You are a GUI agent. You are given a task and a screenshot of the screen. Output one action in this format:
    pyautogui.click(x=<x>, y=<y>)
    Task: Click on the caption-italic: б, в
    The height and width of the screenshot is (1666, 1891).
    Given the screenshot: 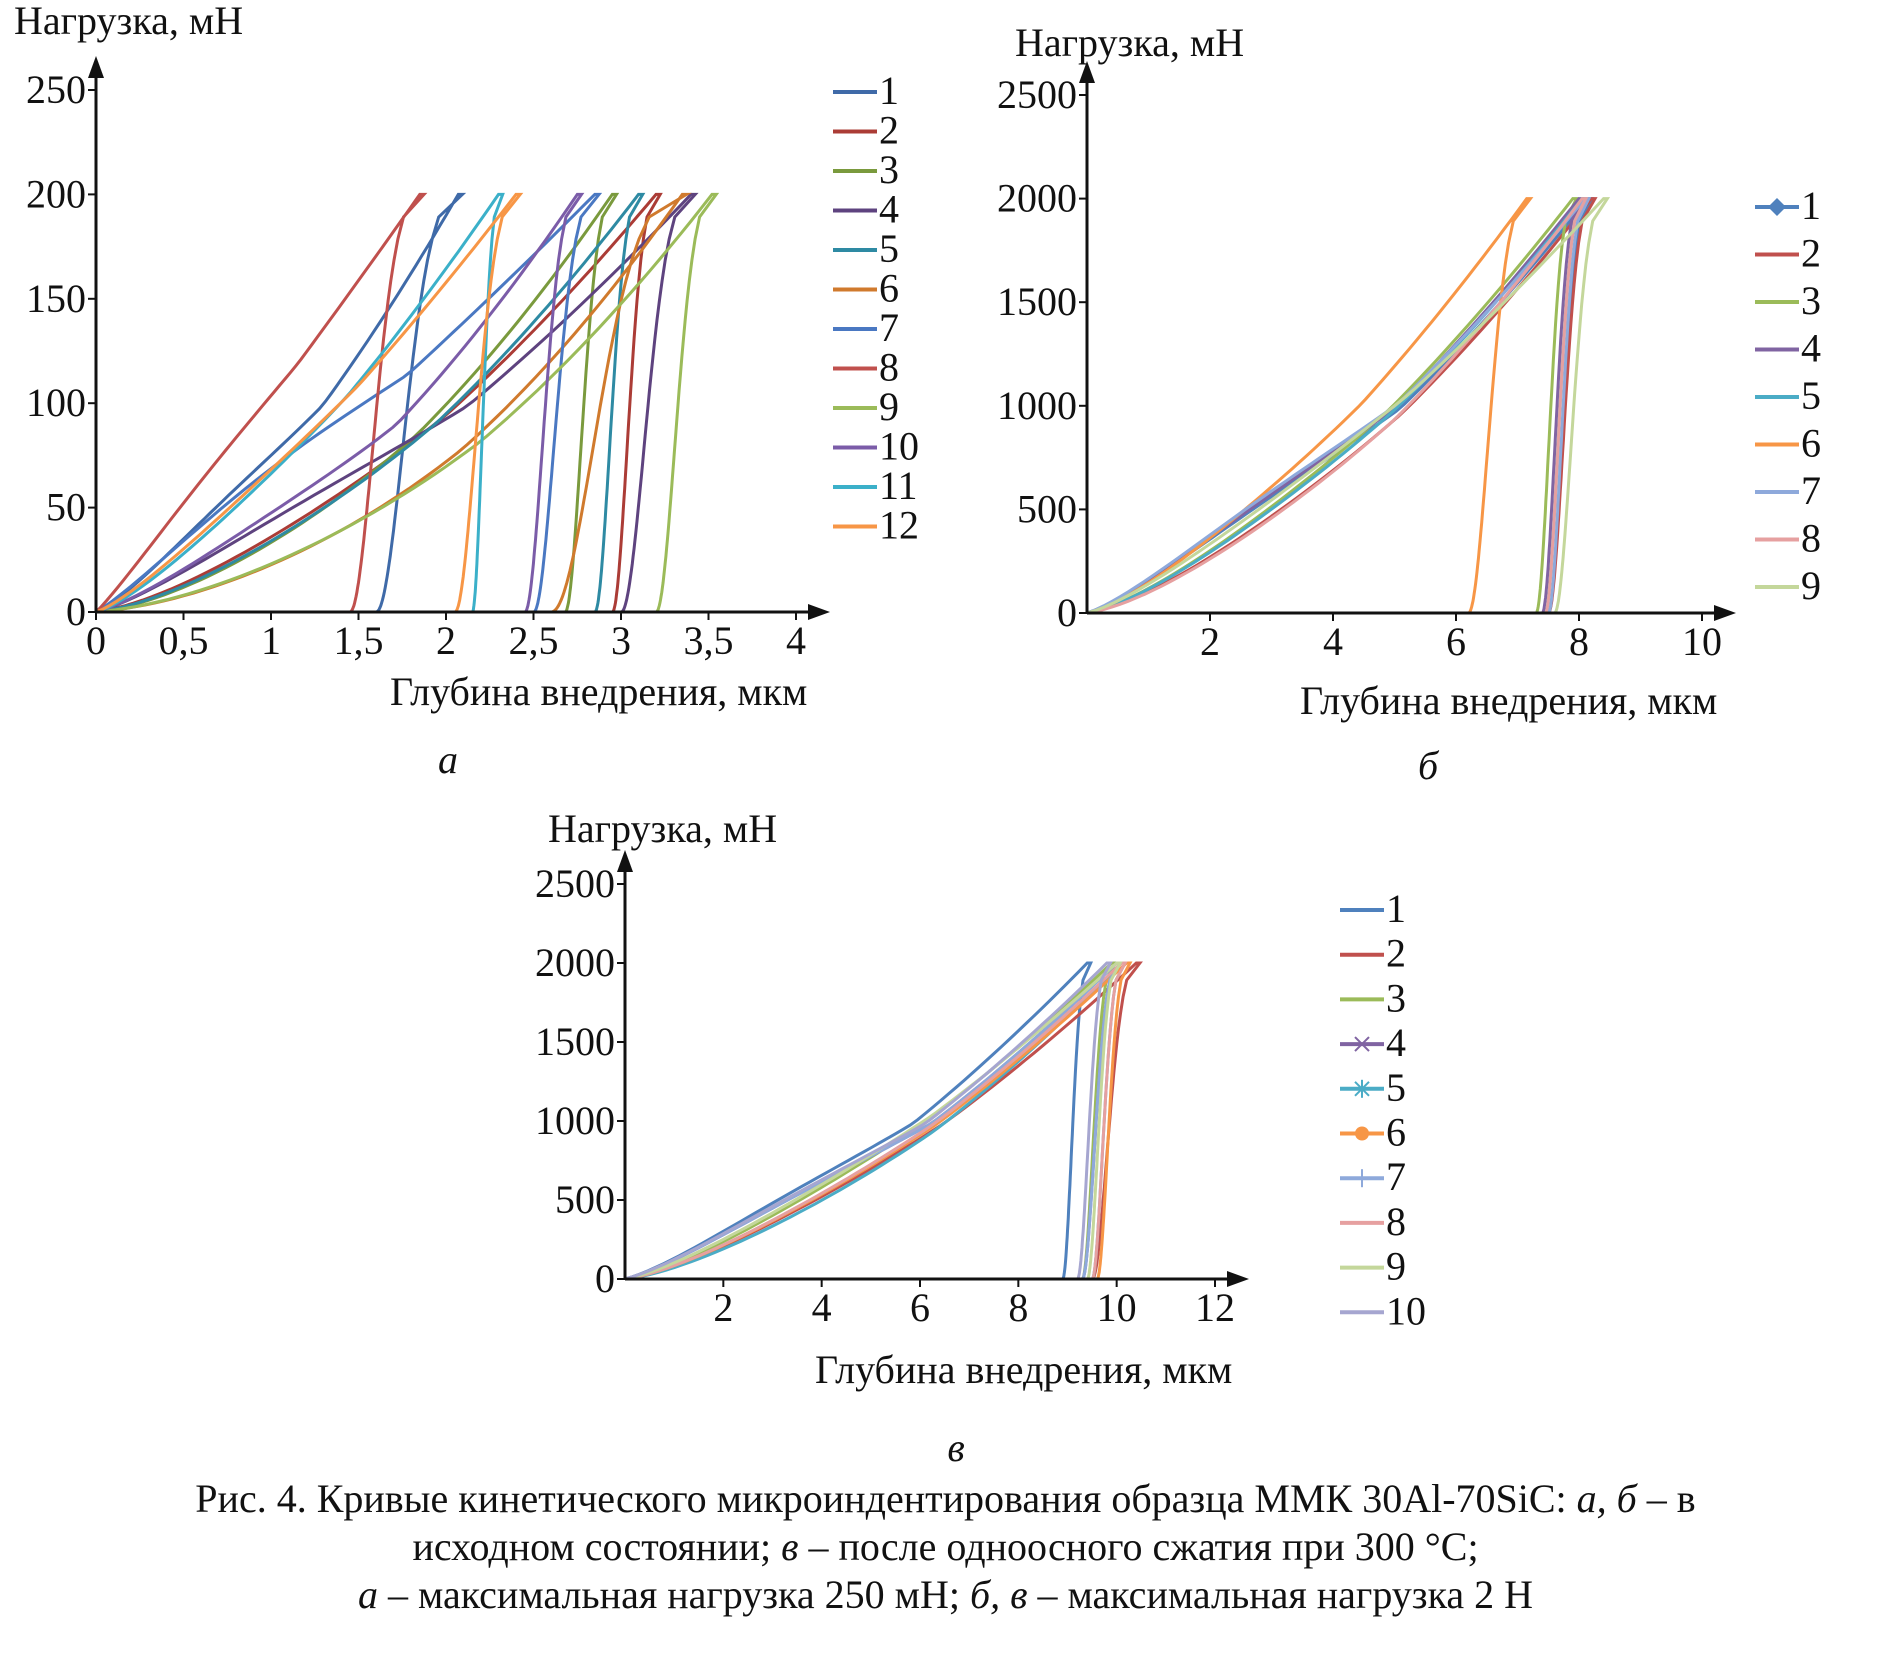 What is the action you would take?
    pyautogui.click(x=998, y=1594)
    